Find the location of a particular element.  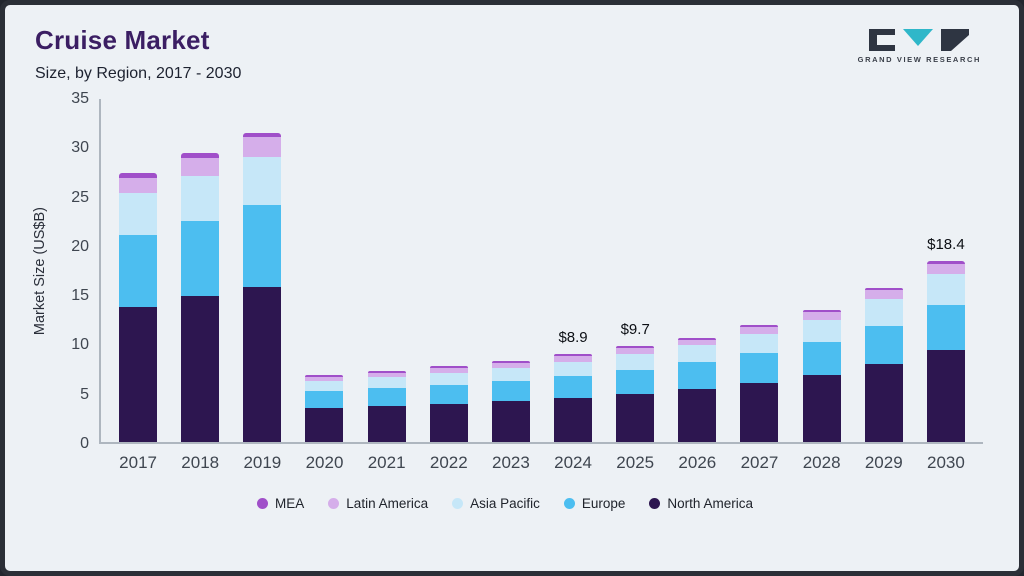

legend-label-latin-america: Latin America is located at coordinates (387, 503).